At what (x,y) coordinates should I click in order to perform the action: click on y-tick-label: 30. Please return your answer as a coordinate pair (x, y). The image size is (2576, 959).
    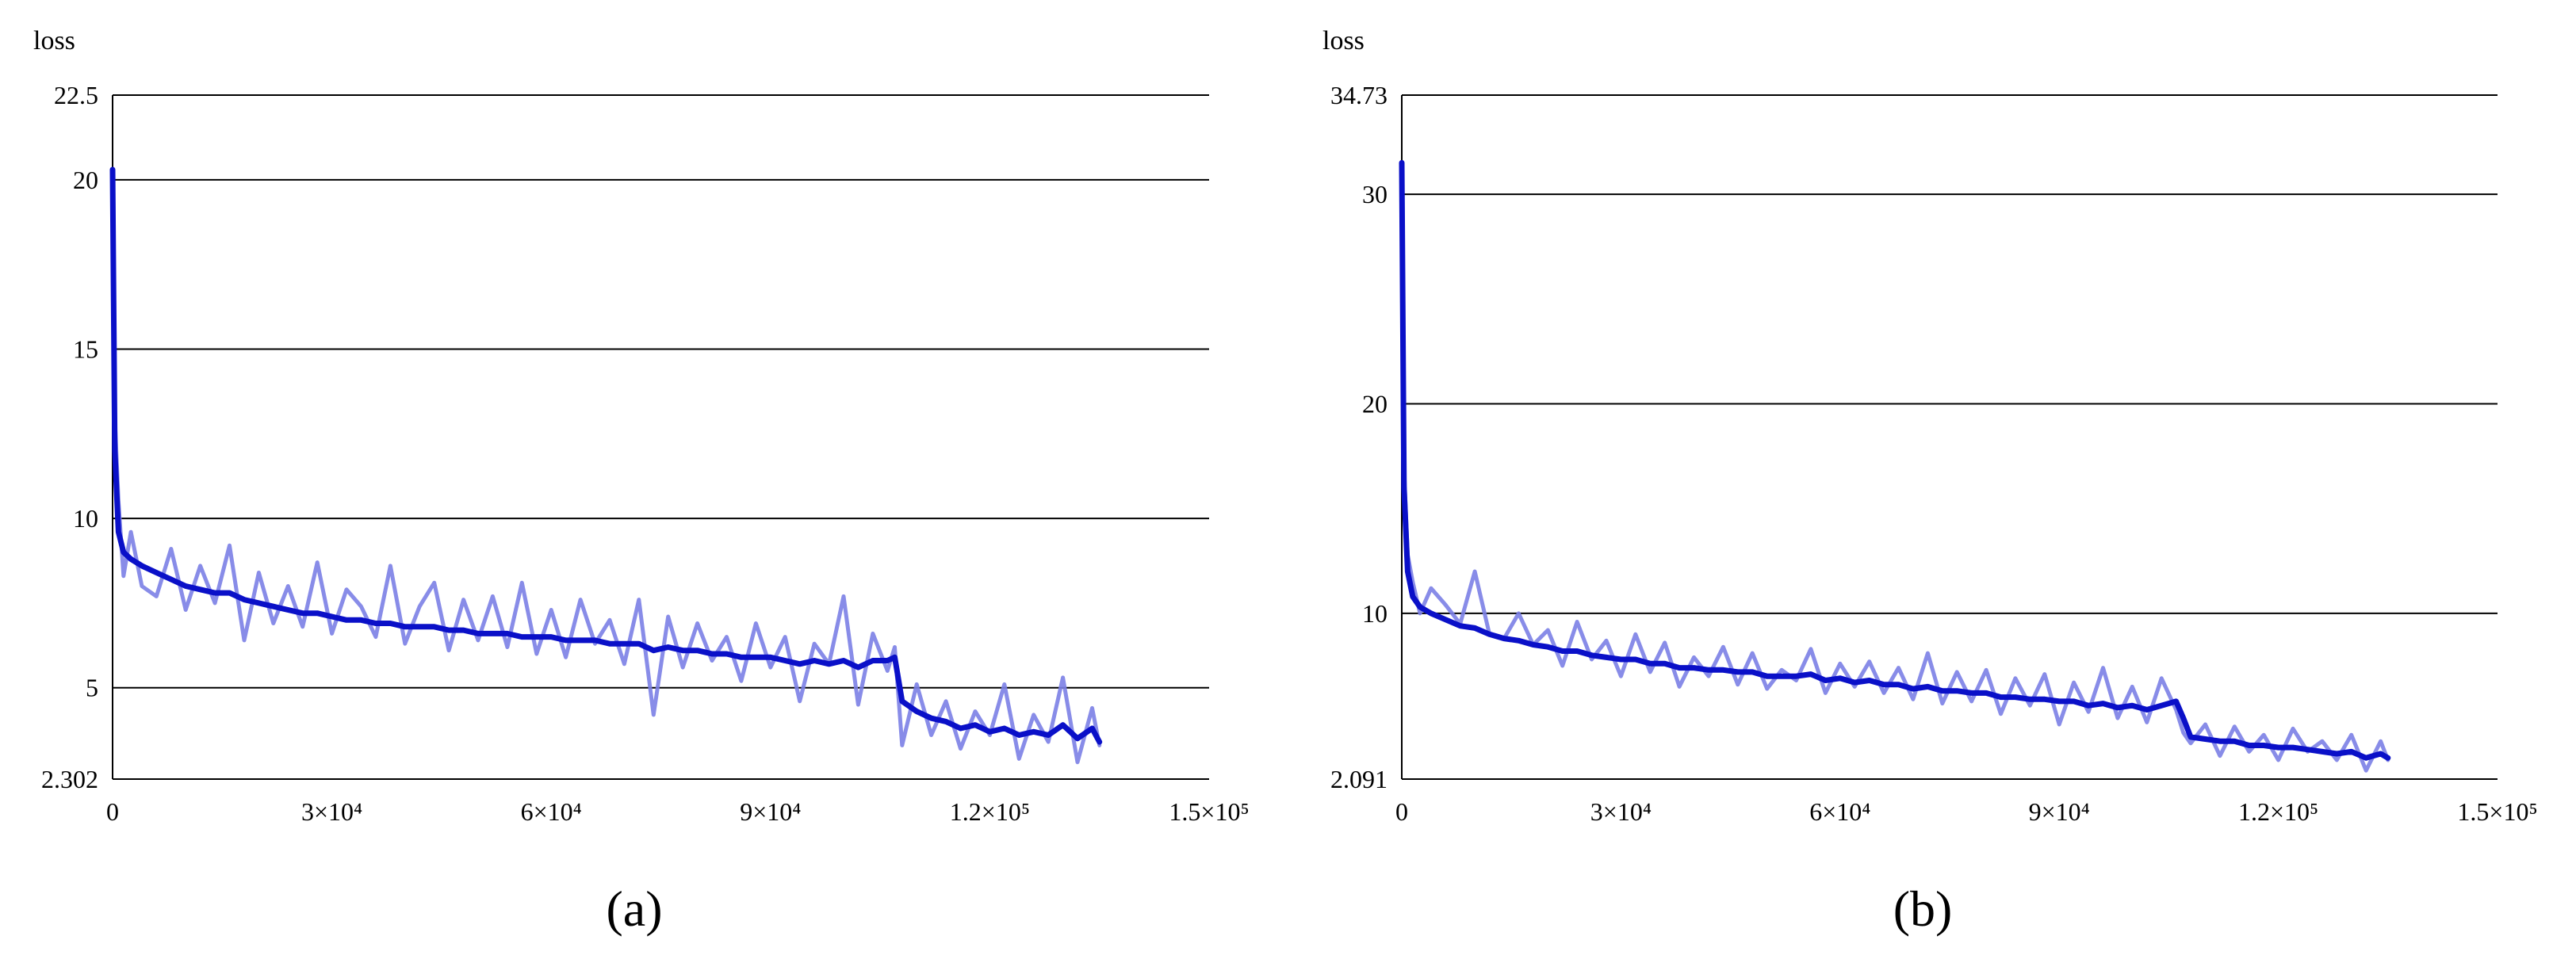
    Looking at the image, I should click on (1375, 194).